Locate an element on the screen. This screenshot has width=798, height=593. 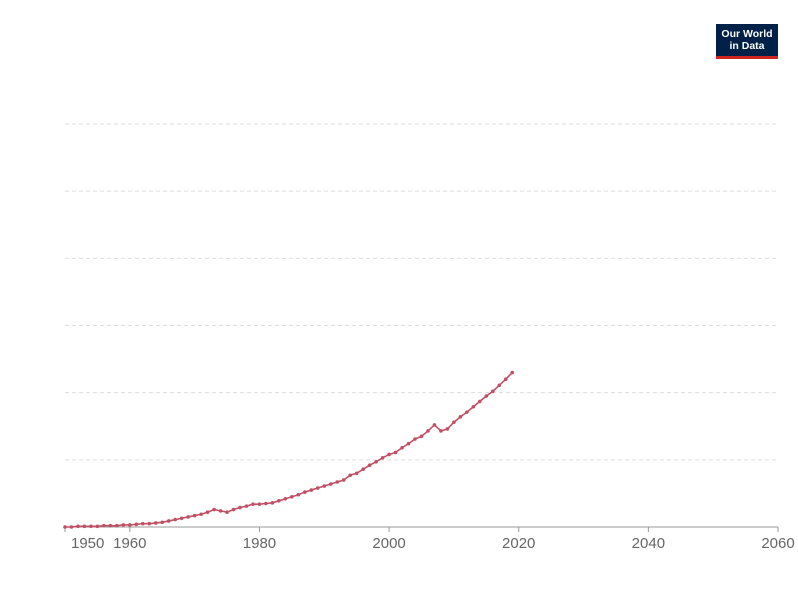
logo-text: in Data is located at coordinates (746, 46).